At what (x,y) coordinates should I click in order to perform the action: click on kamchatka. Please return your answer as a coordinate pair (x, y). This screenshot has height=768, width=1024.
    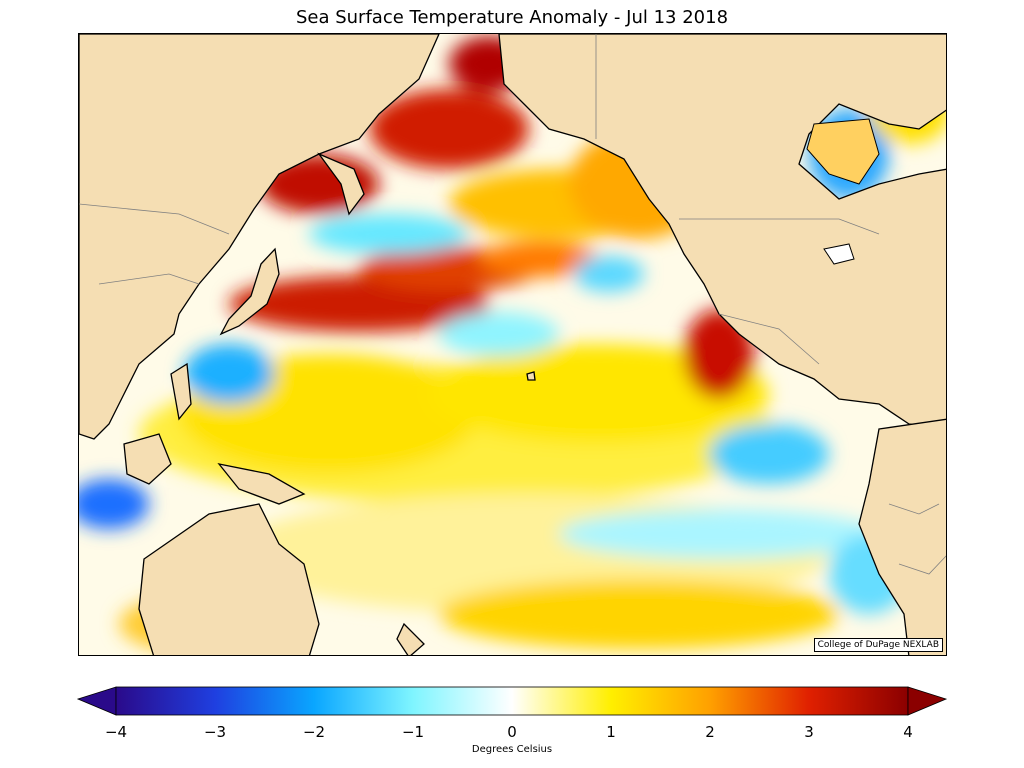
    Looking at the image, I should click on (341, 184).